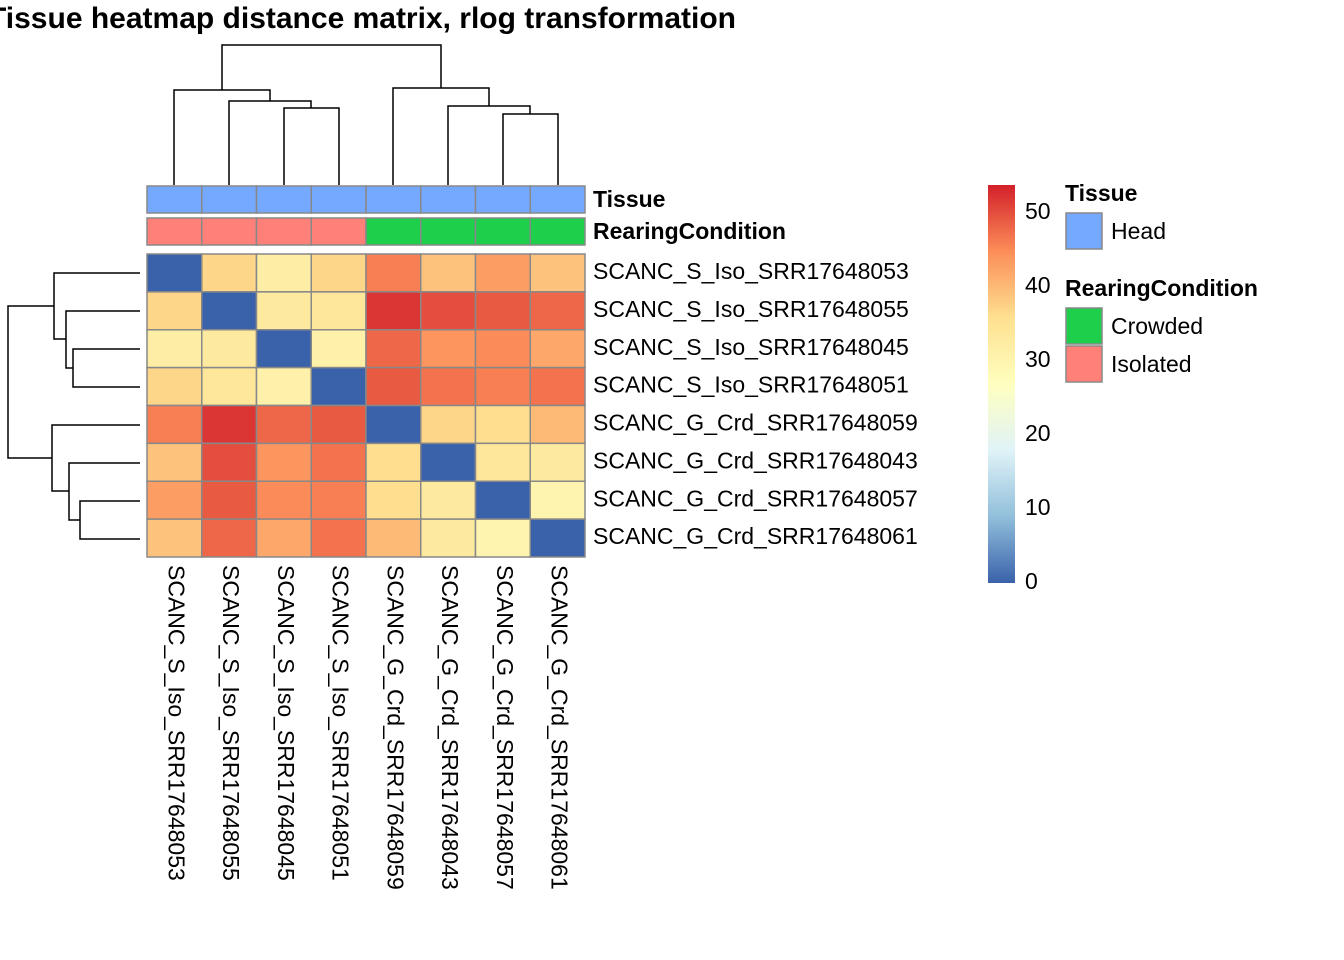 Image resolution: width=1344 pixels, height=960 pixels. Describe the element at coordinates (755, 460) in the screenshot. I see `row-label: SCANC_G_Crd_SRR17648043` at that location.